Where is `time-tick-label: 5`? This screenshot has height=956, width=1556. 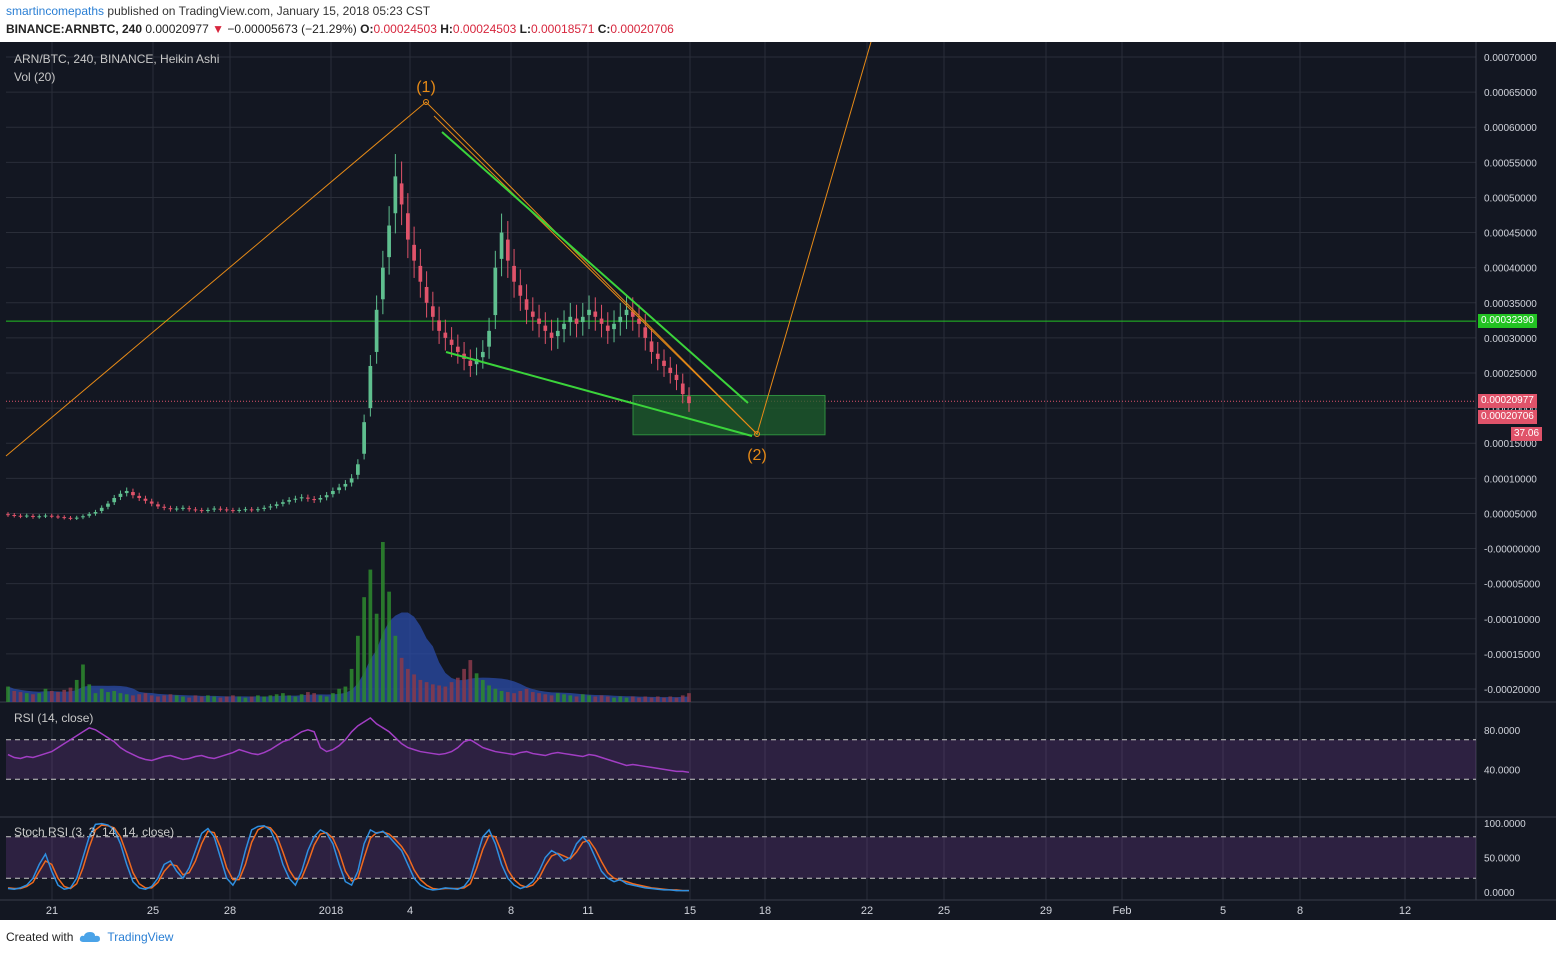
time-tick-label: 5 is located at coordinates (1223, 911).